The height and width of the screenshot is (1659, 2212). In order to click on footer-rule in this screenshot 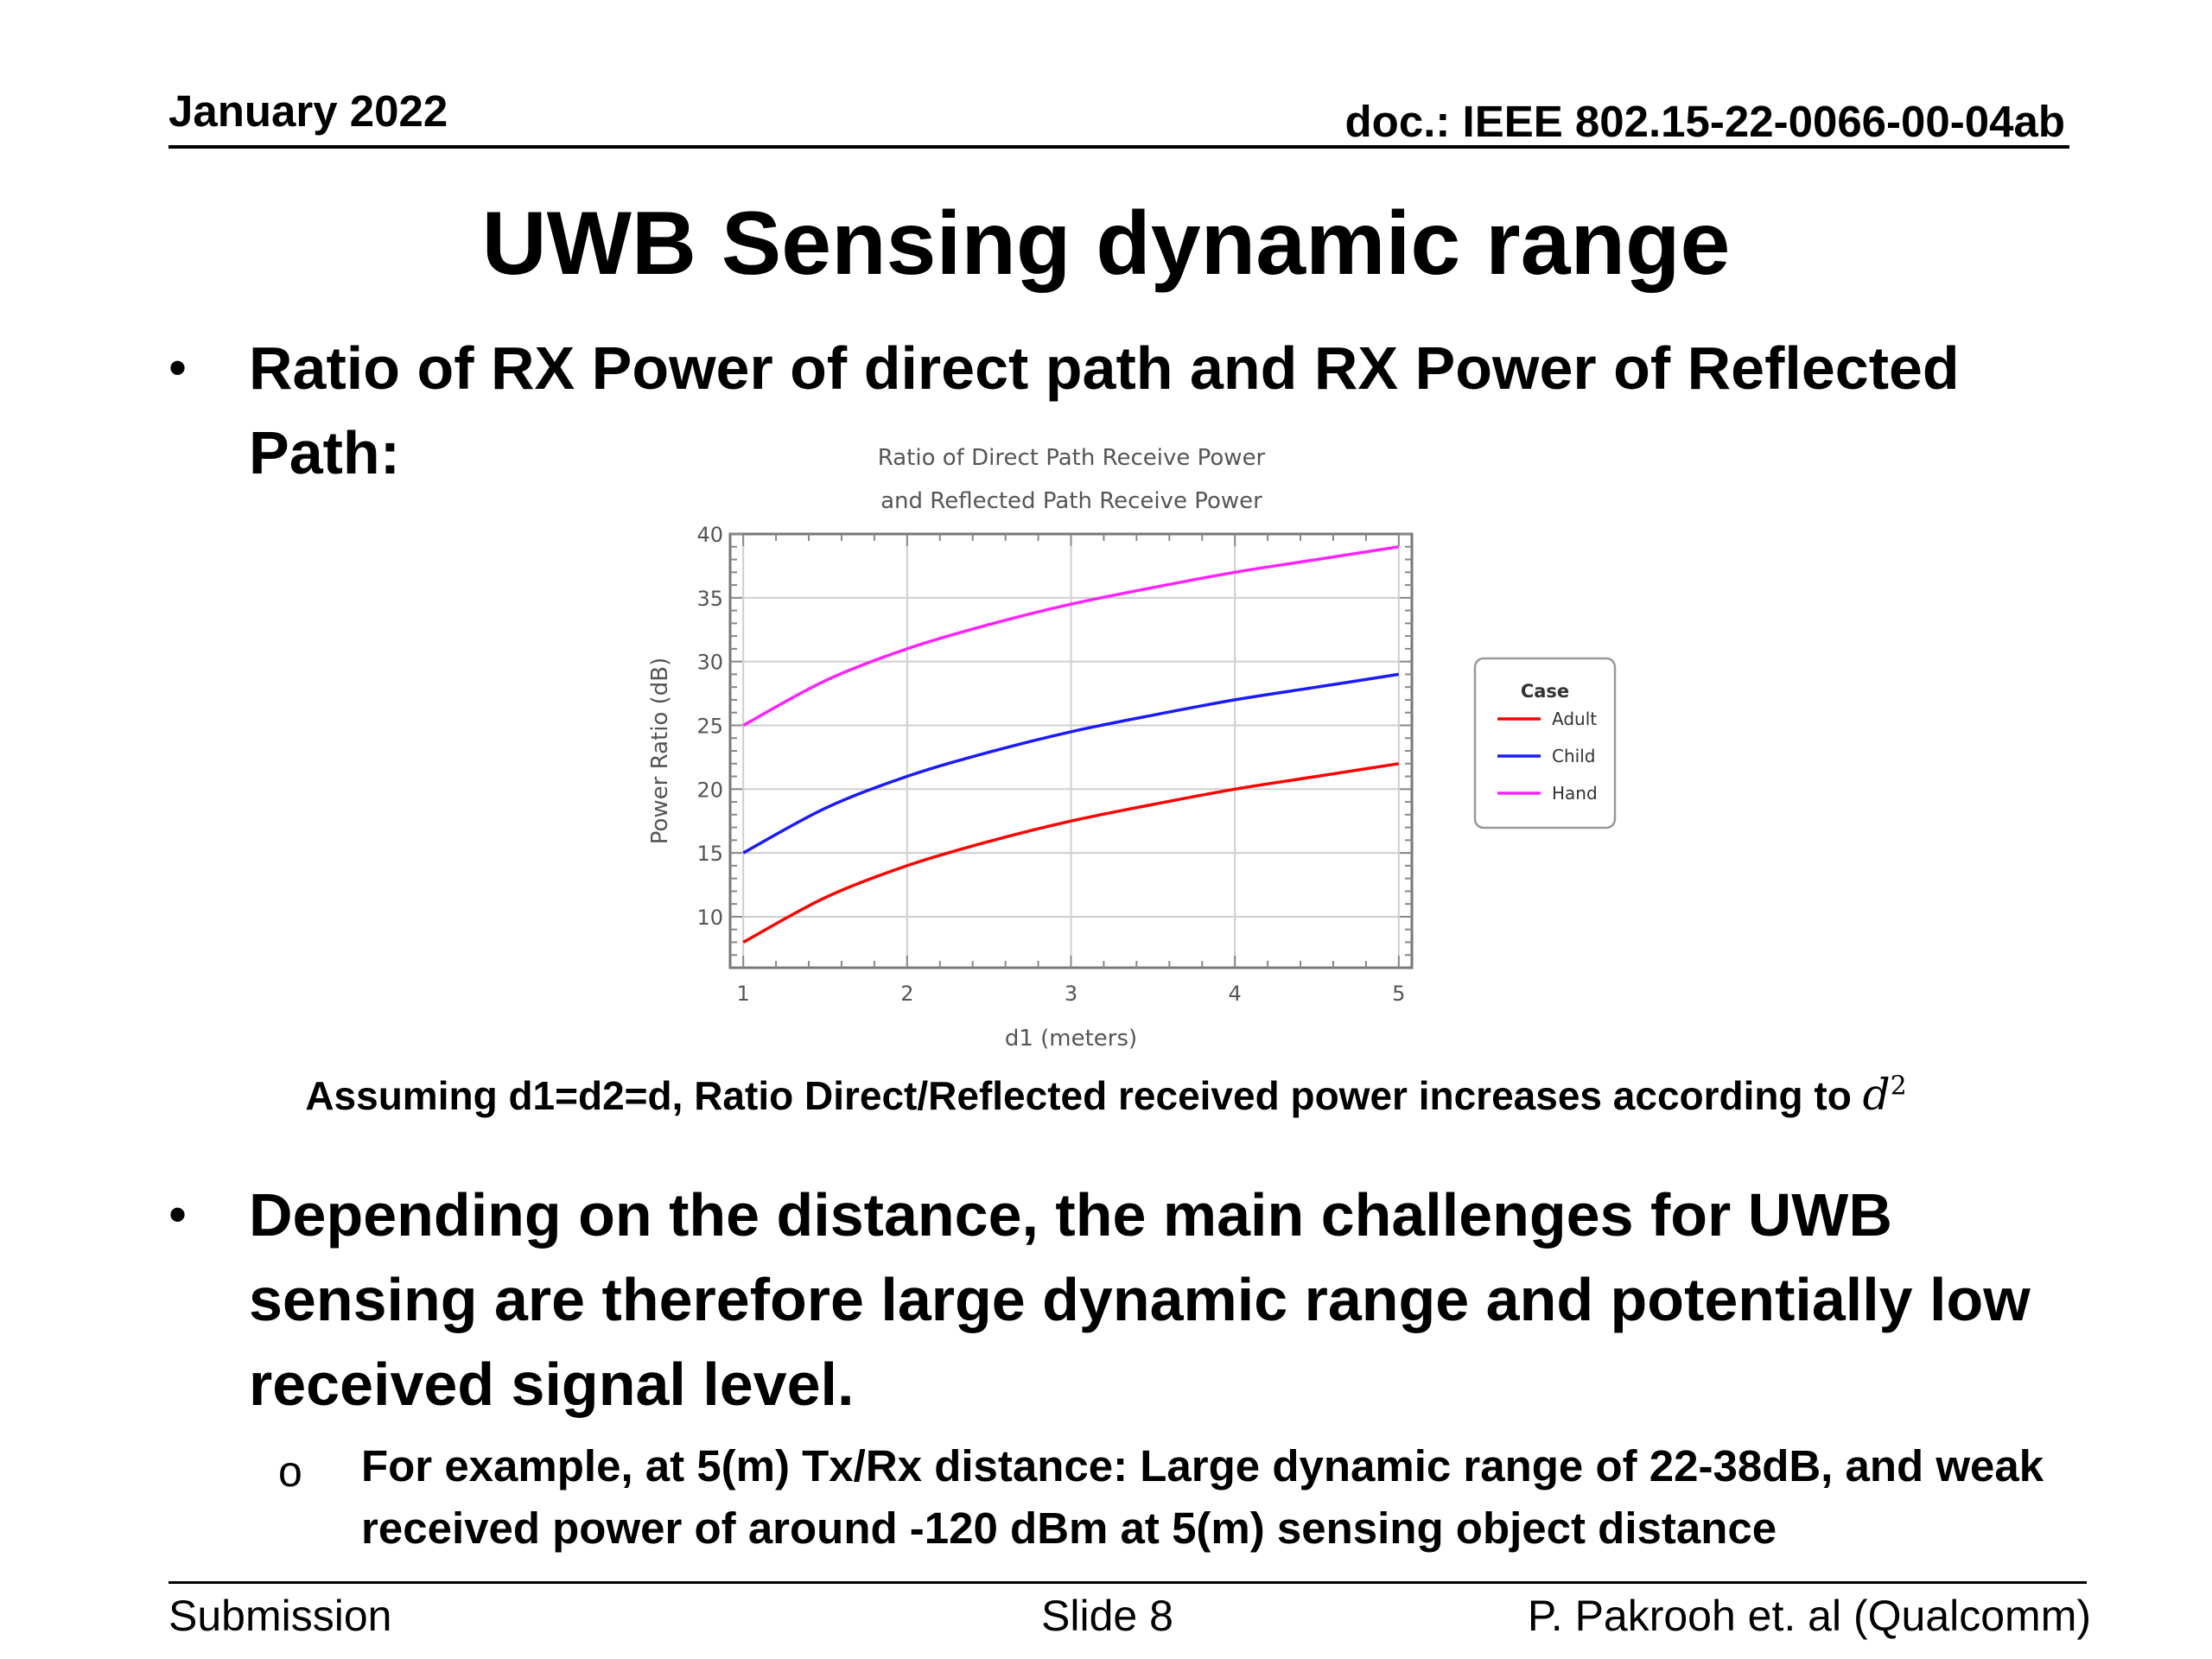, I will do `click(1127, 1582)`.